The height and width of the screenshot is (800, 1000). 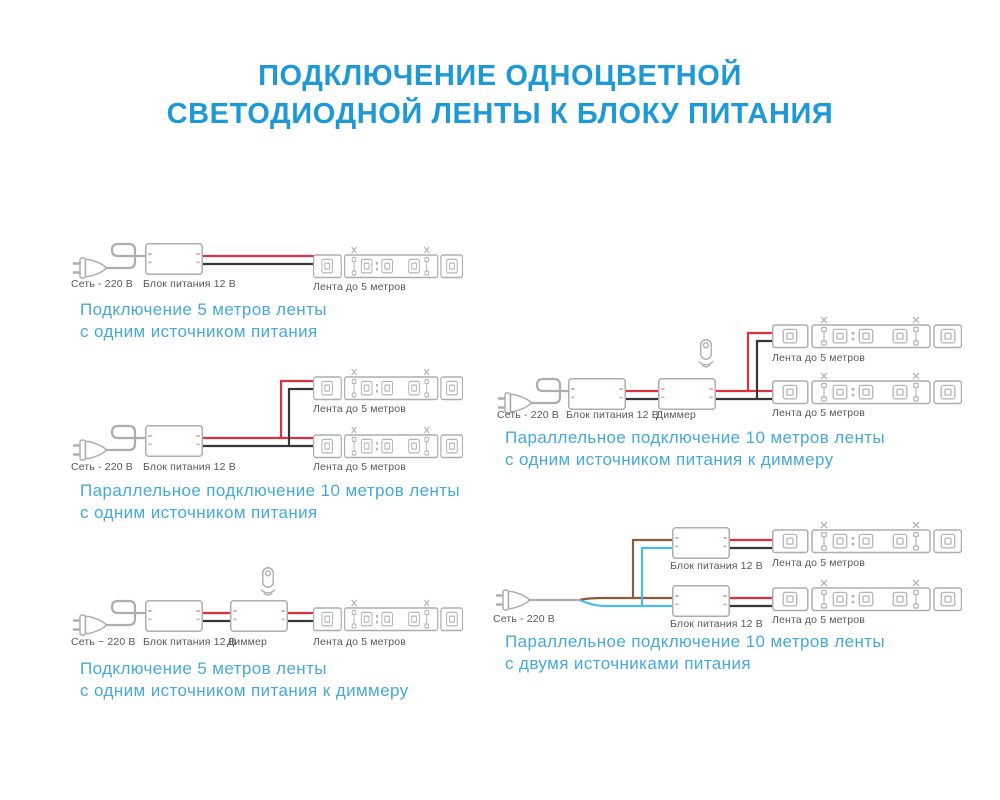 What do you see at coordinates (500, 114) in the screenshot?
I see `page-title-line2: СВЕТОДИОДНОЙ ЛЕНТЫ К БЛОКУ ПИТАНИЯ` at bounding box center [500, 114].